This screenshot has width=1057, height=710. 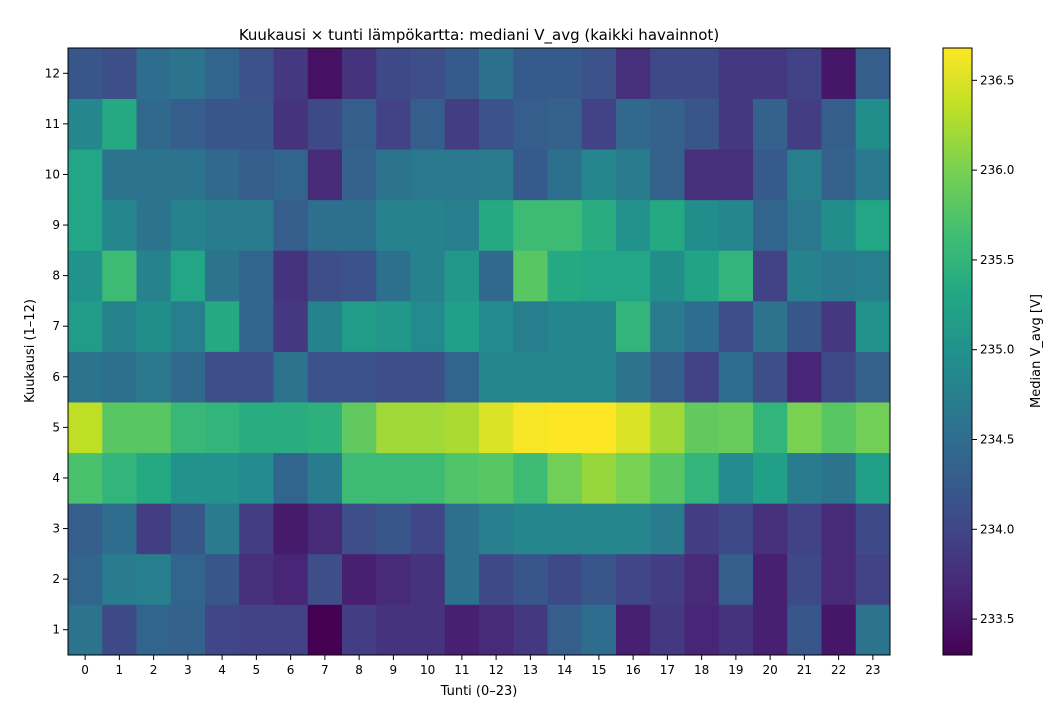 What do you see at coordinates (257, 670) in the screenshot?
I see `x-tick-label: 5` at bounding box center [257, 670].